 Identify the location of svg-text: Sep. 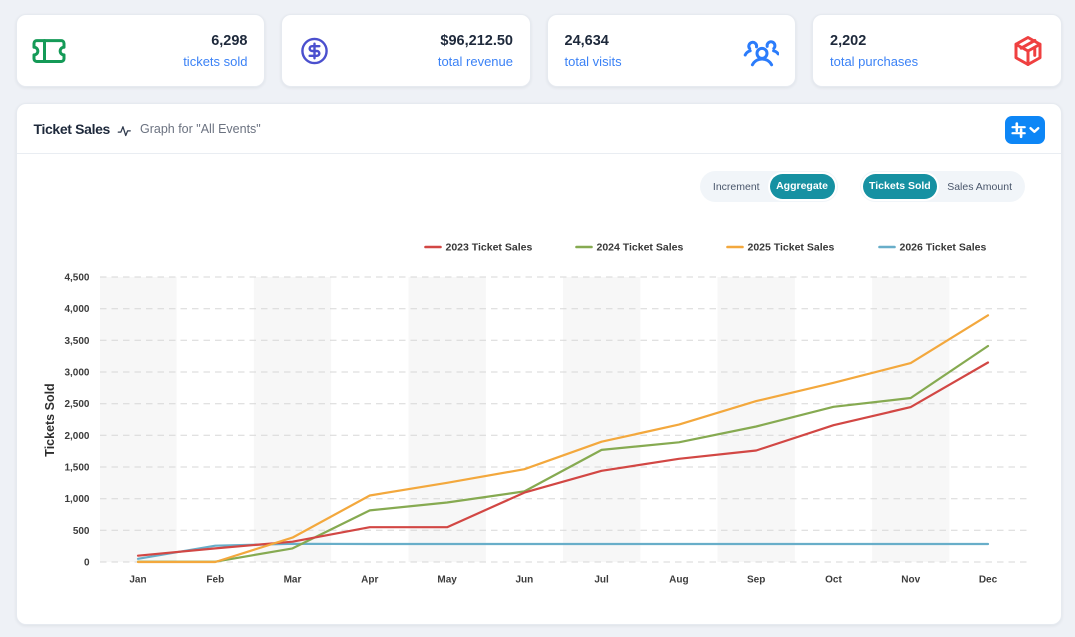
(756, 580).